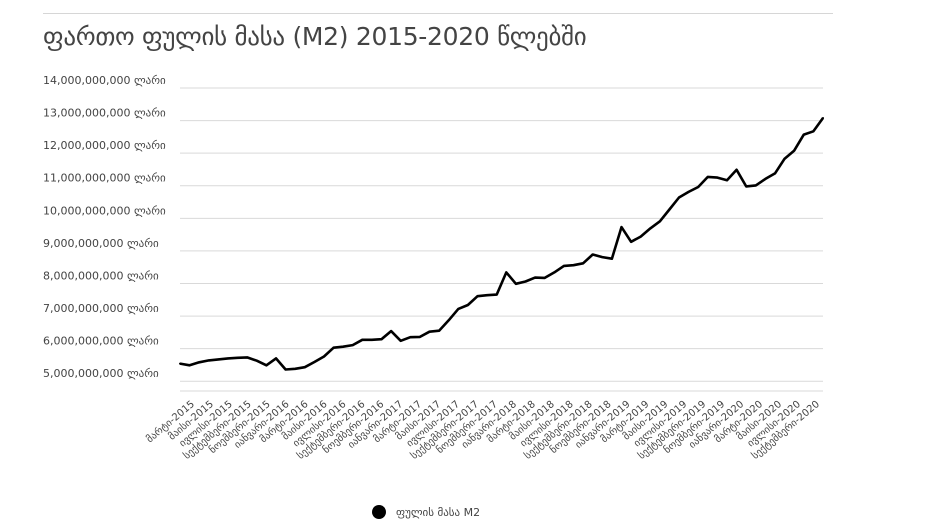 This screenshot has width=932, height=532. I want to click on y-tick-label: 14,000,000,000 ლარი, so click(104, 80).